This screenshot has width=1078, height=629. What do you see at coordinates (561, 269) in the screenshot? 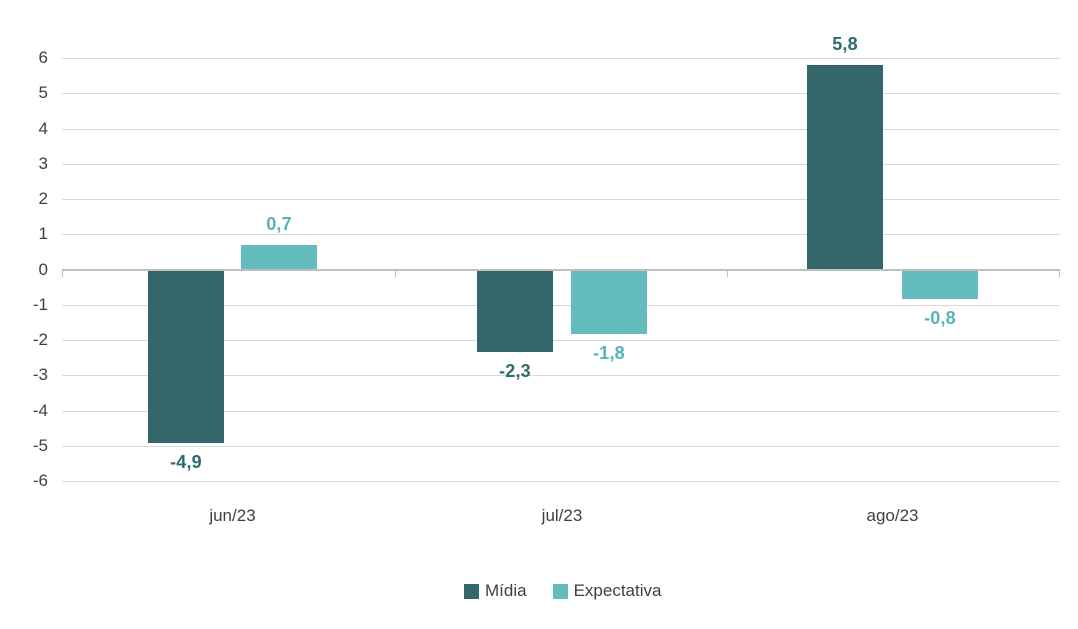
I see `zero-axis-line` at bounding box center [561, 269].